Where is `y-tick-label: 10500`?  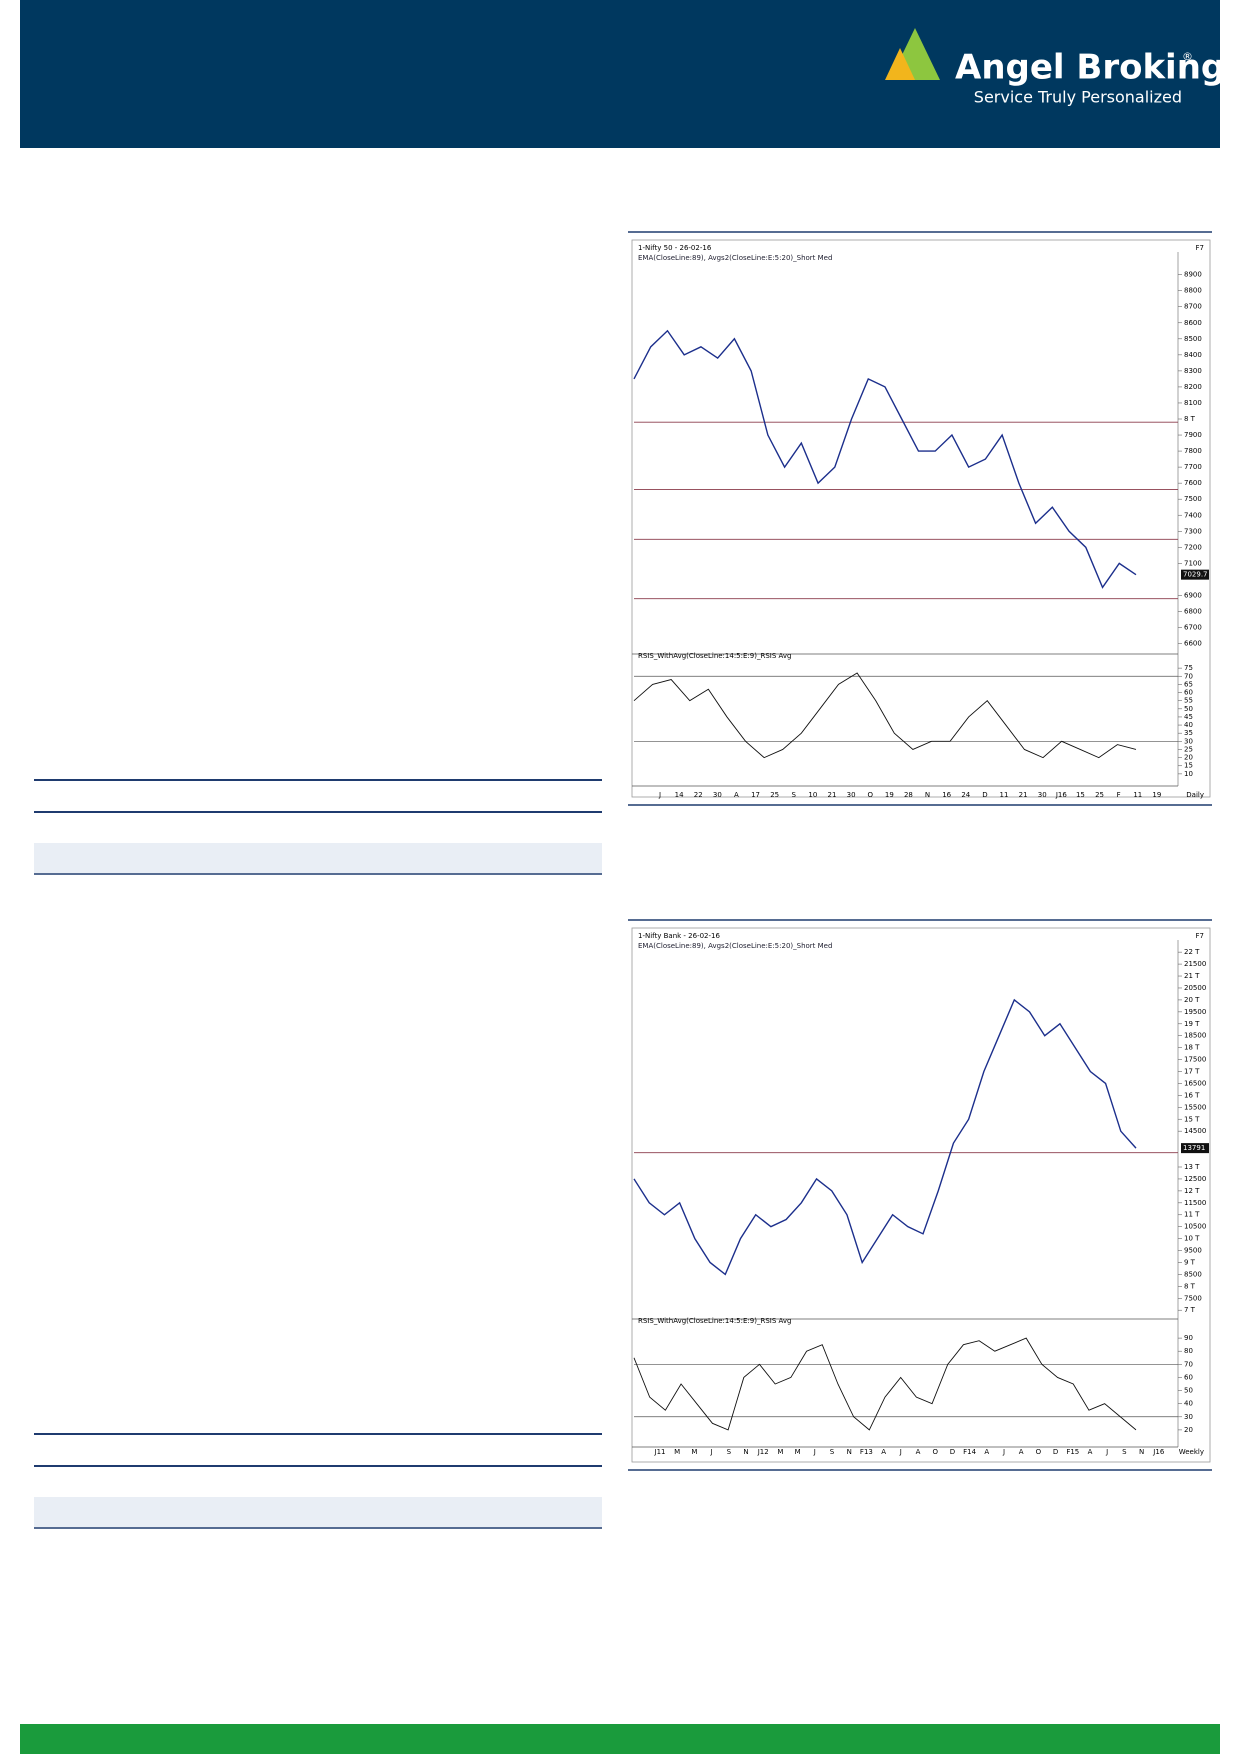
y-tick-label: 10500 is located at coordinates (1195, 1227).